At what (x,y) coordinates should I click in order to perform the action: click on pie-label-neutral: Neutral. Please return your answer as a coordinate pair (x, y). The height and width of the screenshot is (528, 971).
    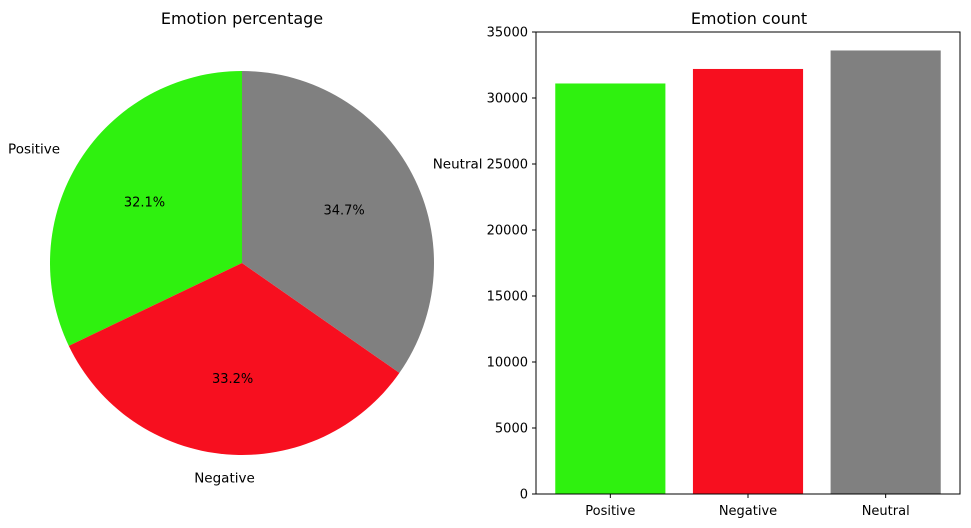
    Looking at the image, I should click on (458, 165).